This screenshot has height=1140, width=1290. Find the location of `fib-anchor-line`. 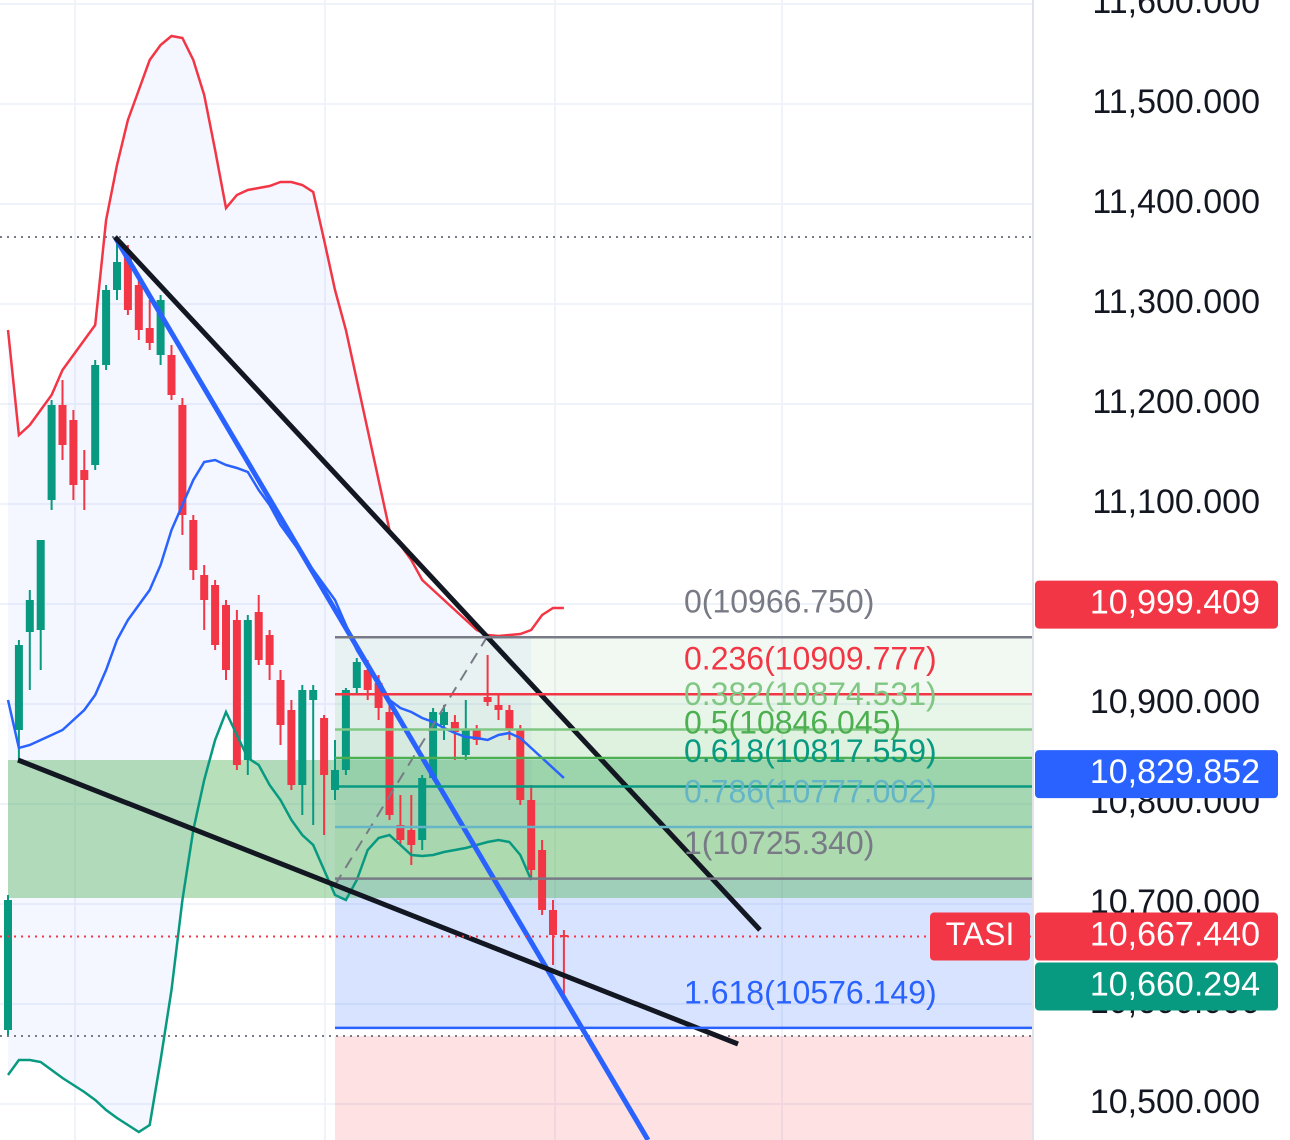

fib-anchor-line is located at coordinates (411, 761).